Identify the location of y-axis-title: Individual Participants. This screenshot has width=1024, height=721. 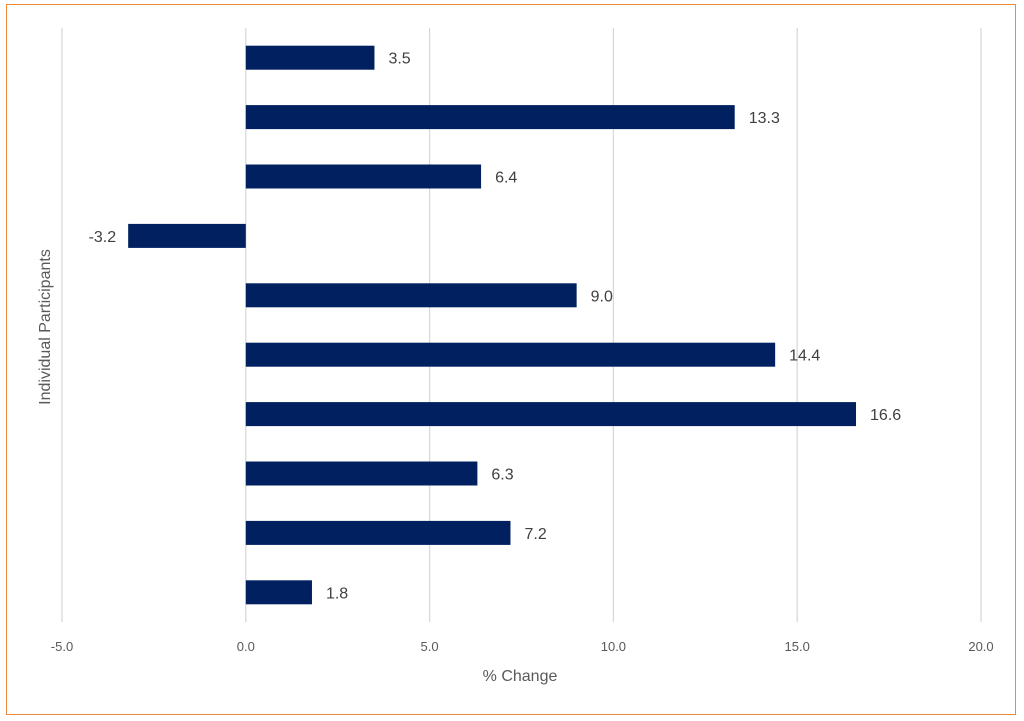
(45, 327).